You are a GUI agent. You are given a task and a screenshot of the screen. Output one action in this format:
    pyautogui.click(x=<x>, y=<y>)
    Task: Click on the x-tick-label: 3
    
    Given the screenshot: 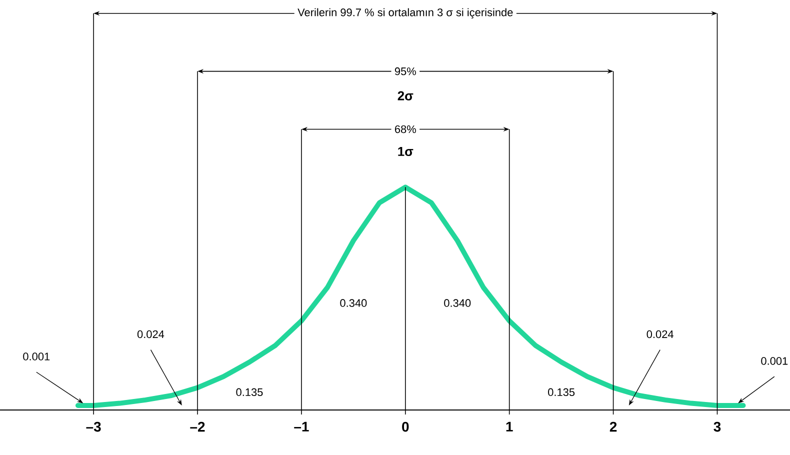 What is the action you would take?
    pyautogui.click(x=717, y=427)
    